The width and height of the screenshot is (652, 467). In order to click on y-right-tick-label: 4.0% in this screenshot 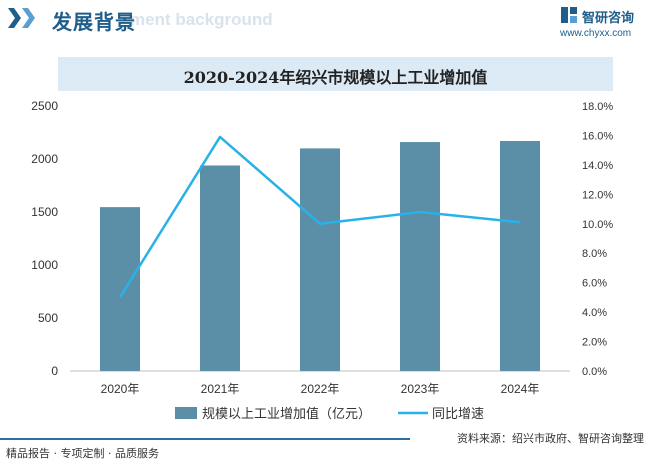, I will do `click(594, 313)`.